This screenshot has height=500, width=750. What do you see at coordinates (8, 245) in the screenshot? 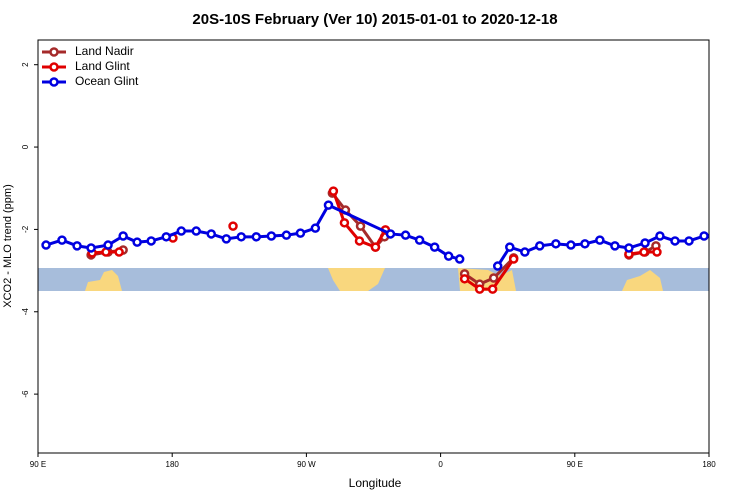
I see `y-axis-label: XCO2 - MLO trend (ppm)` at bounding box center [8, 245].